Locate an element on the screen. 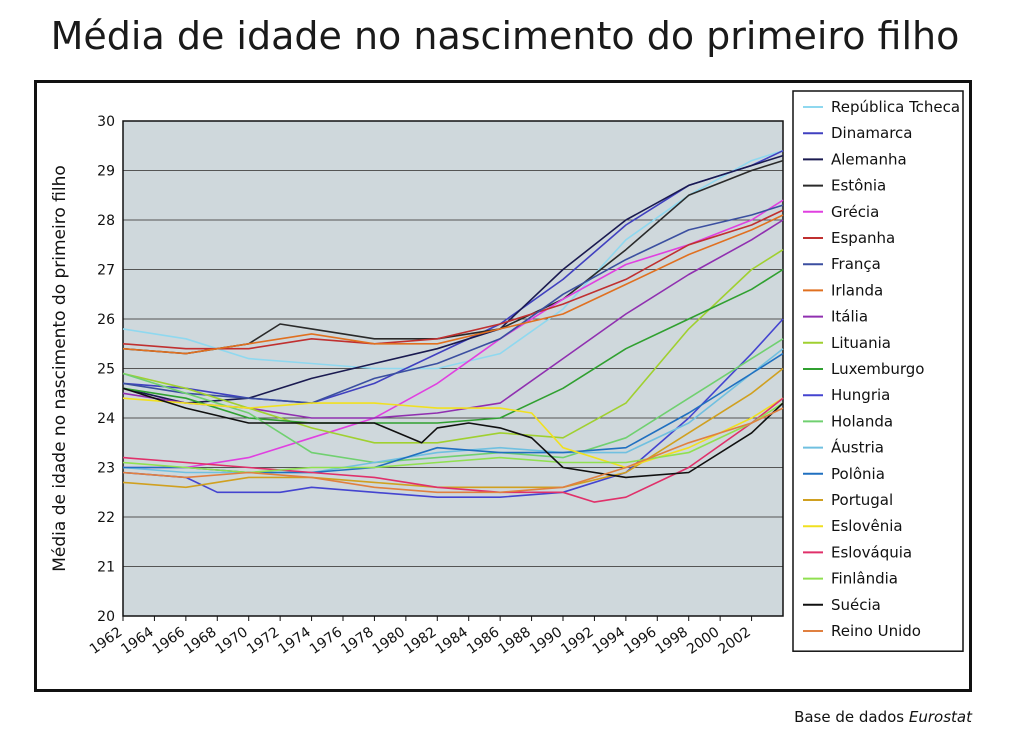  series-line-Suécia is located at coordinates (453, 433).